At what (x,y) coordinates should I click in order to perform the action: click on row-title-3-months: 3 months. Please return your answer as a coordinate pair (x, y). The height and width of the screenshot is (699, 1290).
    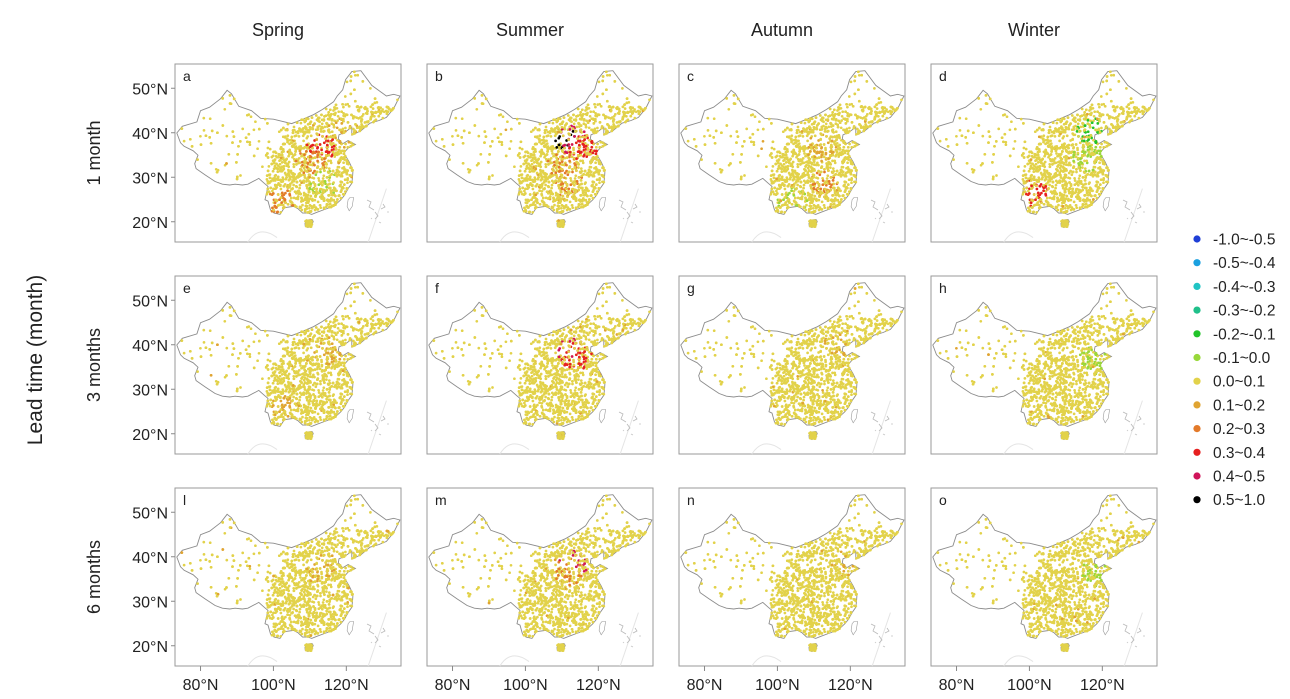
    Looking at the image, I should click on (94, 365).